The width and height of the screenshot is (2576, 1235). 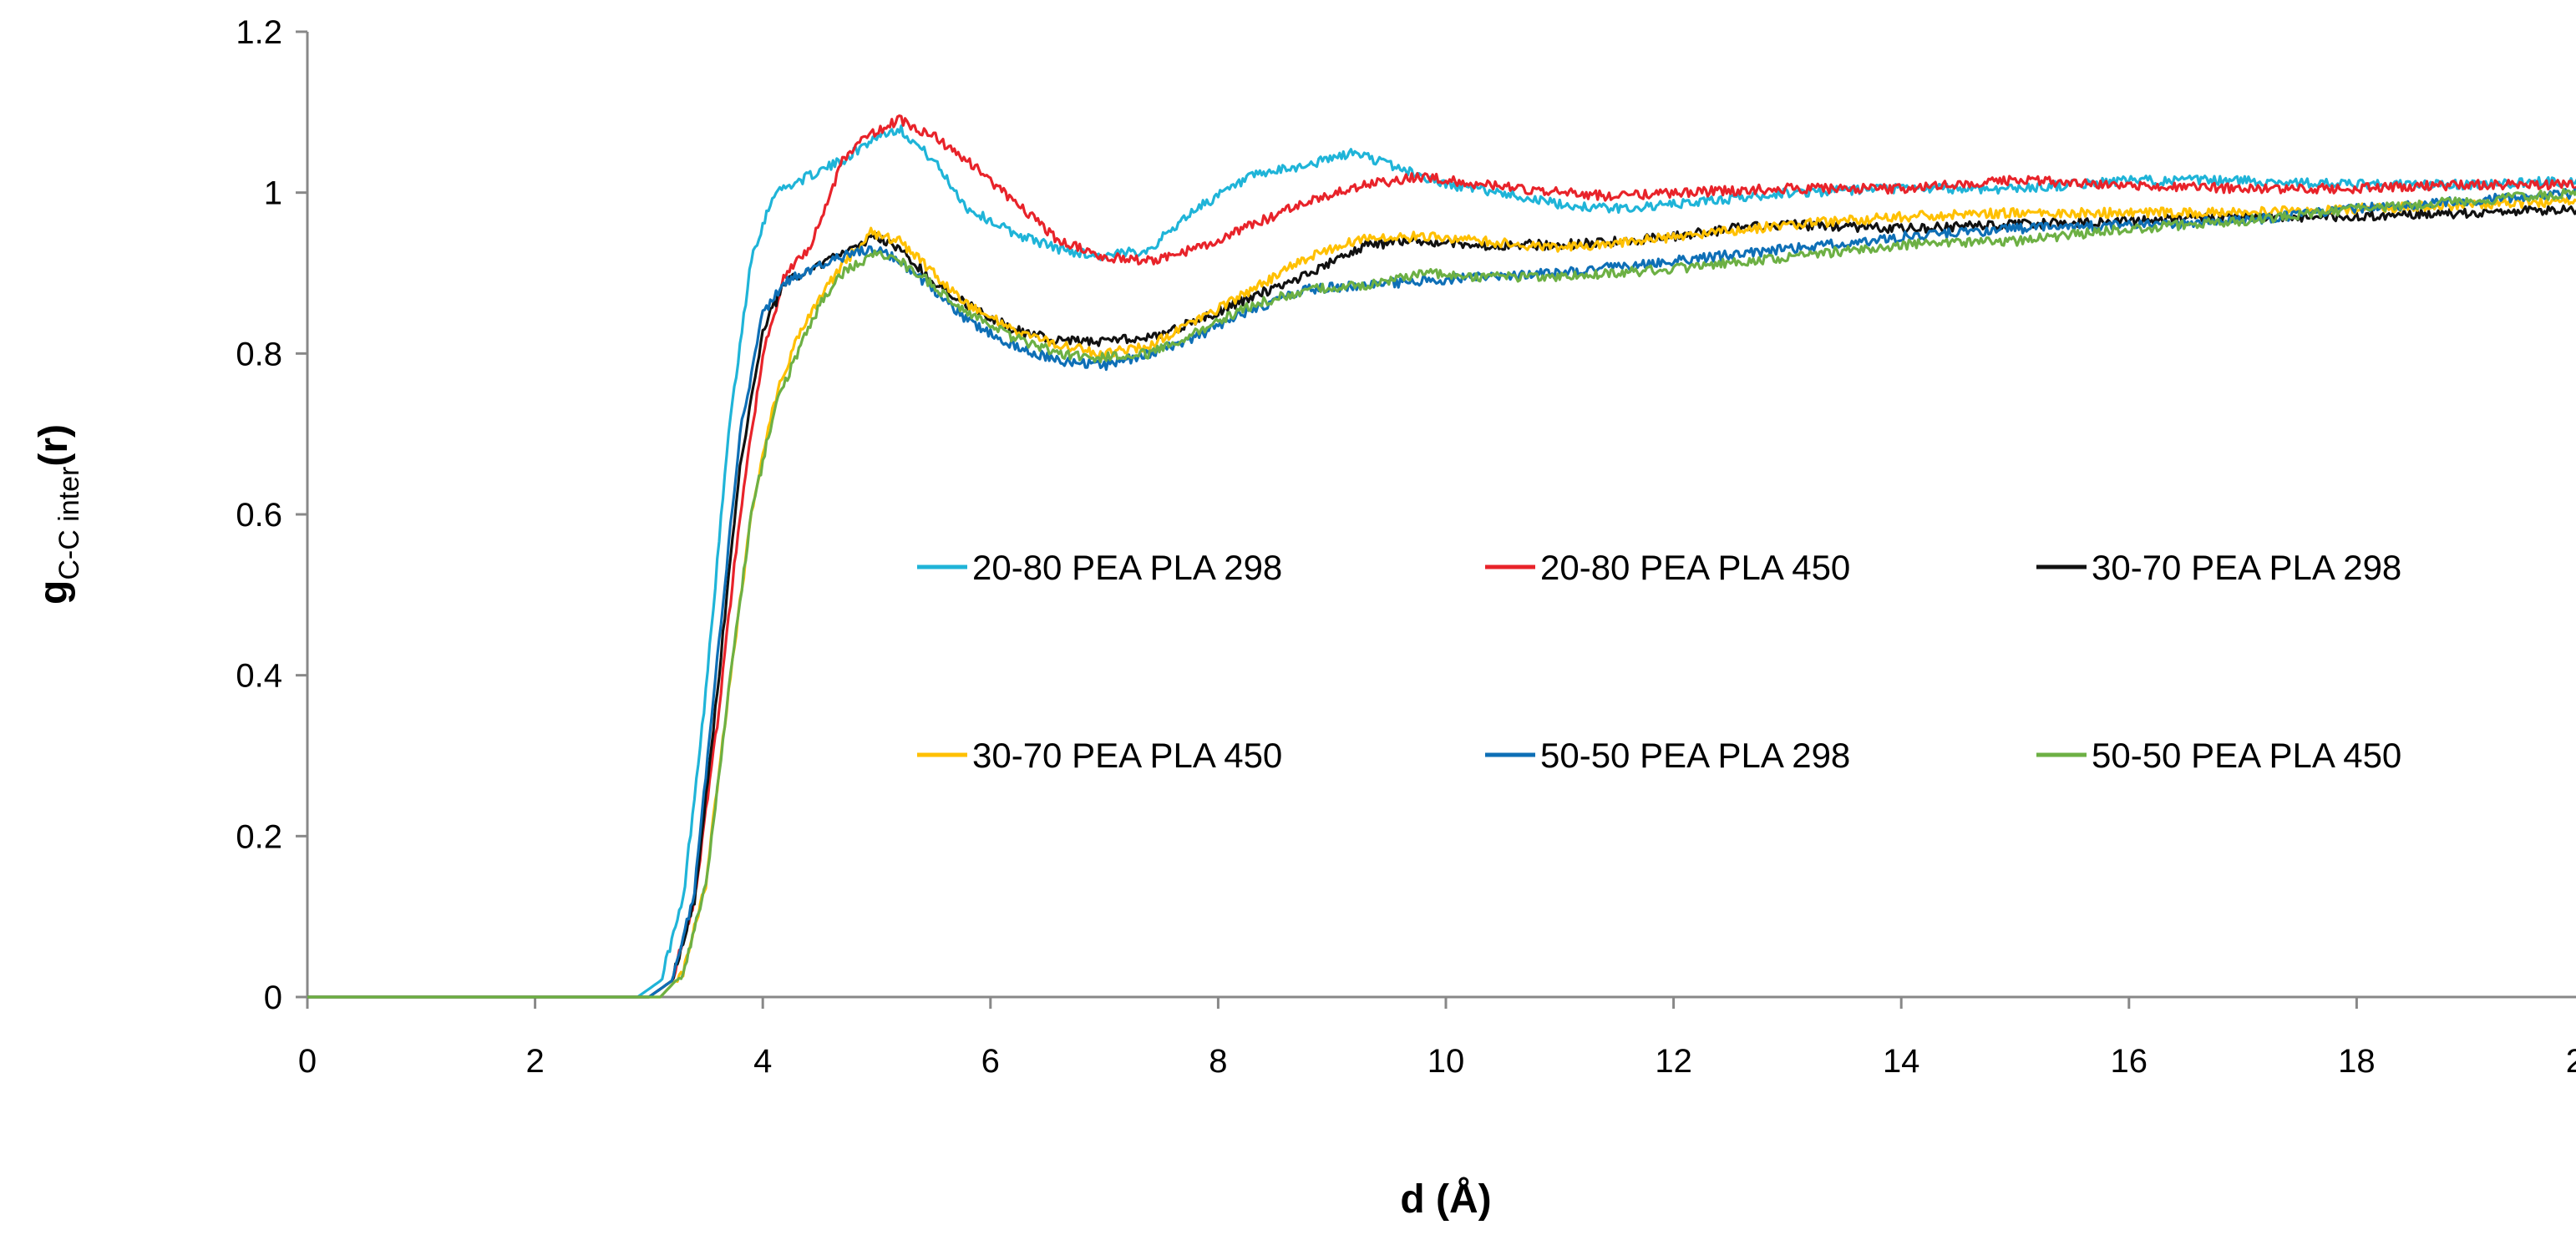 I want to click on x-tick-label: 16, so click(x=2129, y=1061).